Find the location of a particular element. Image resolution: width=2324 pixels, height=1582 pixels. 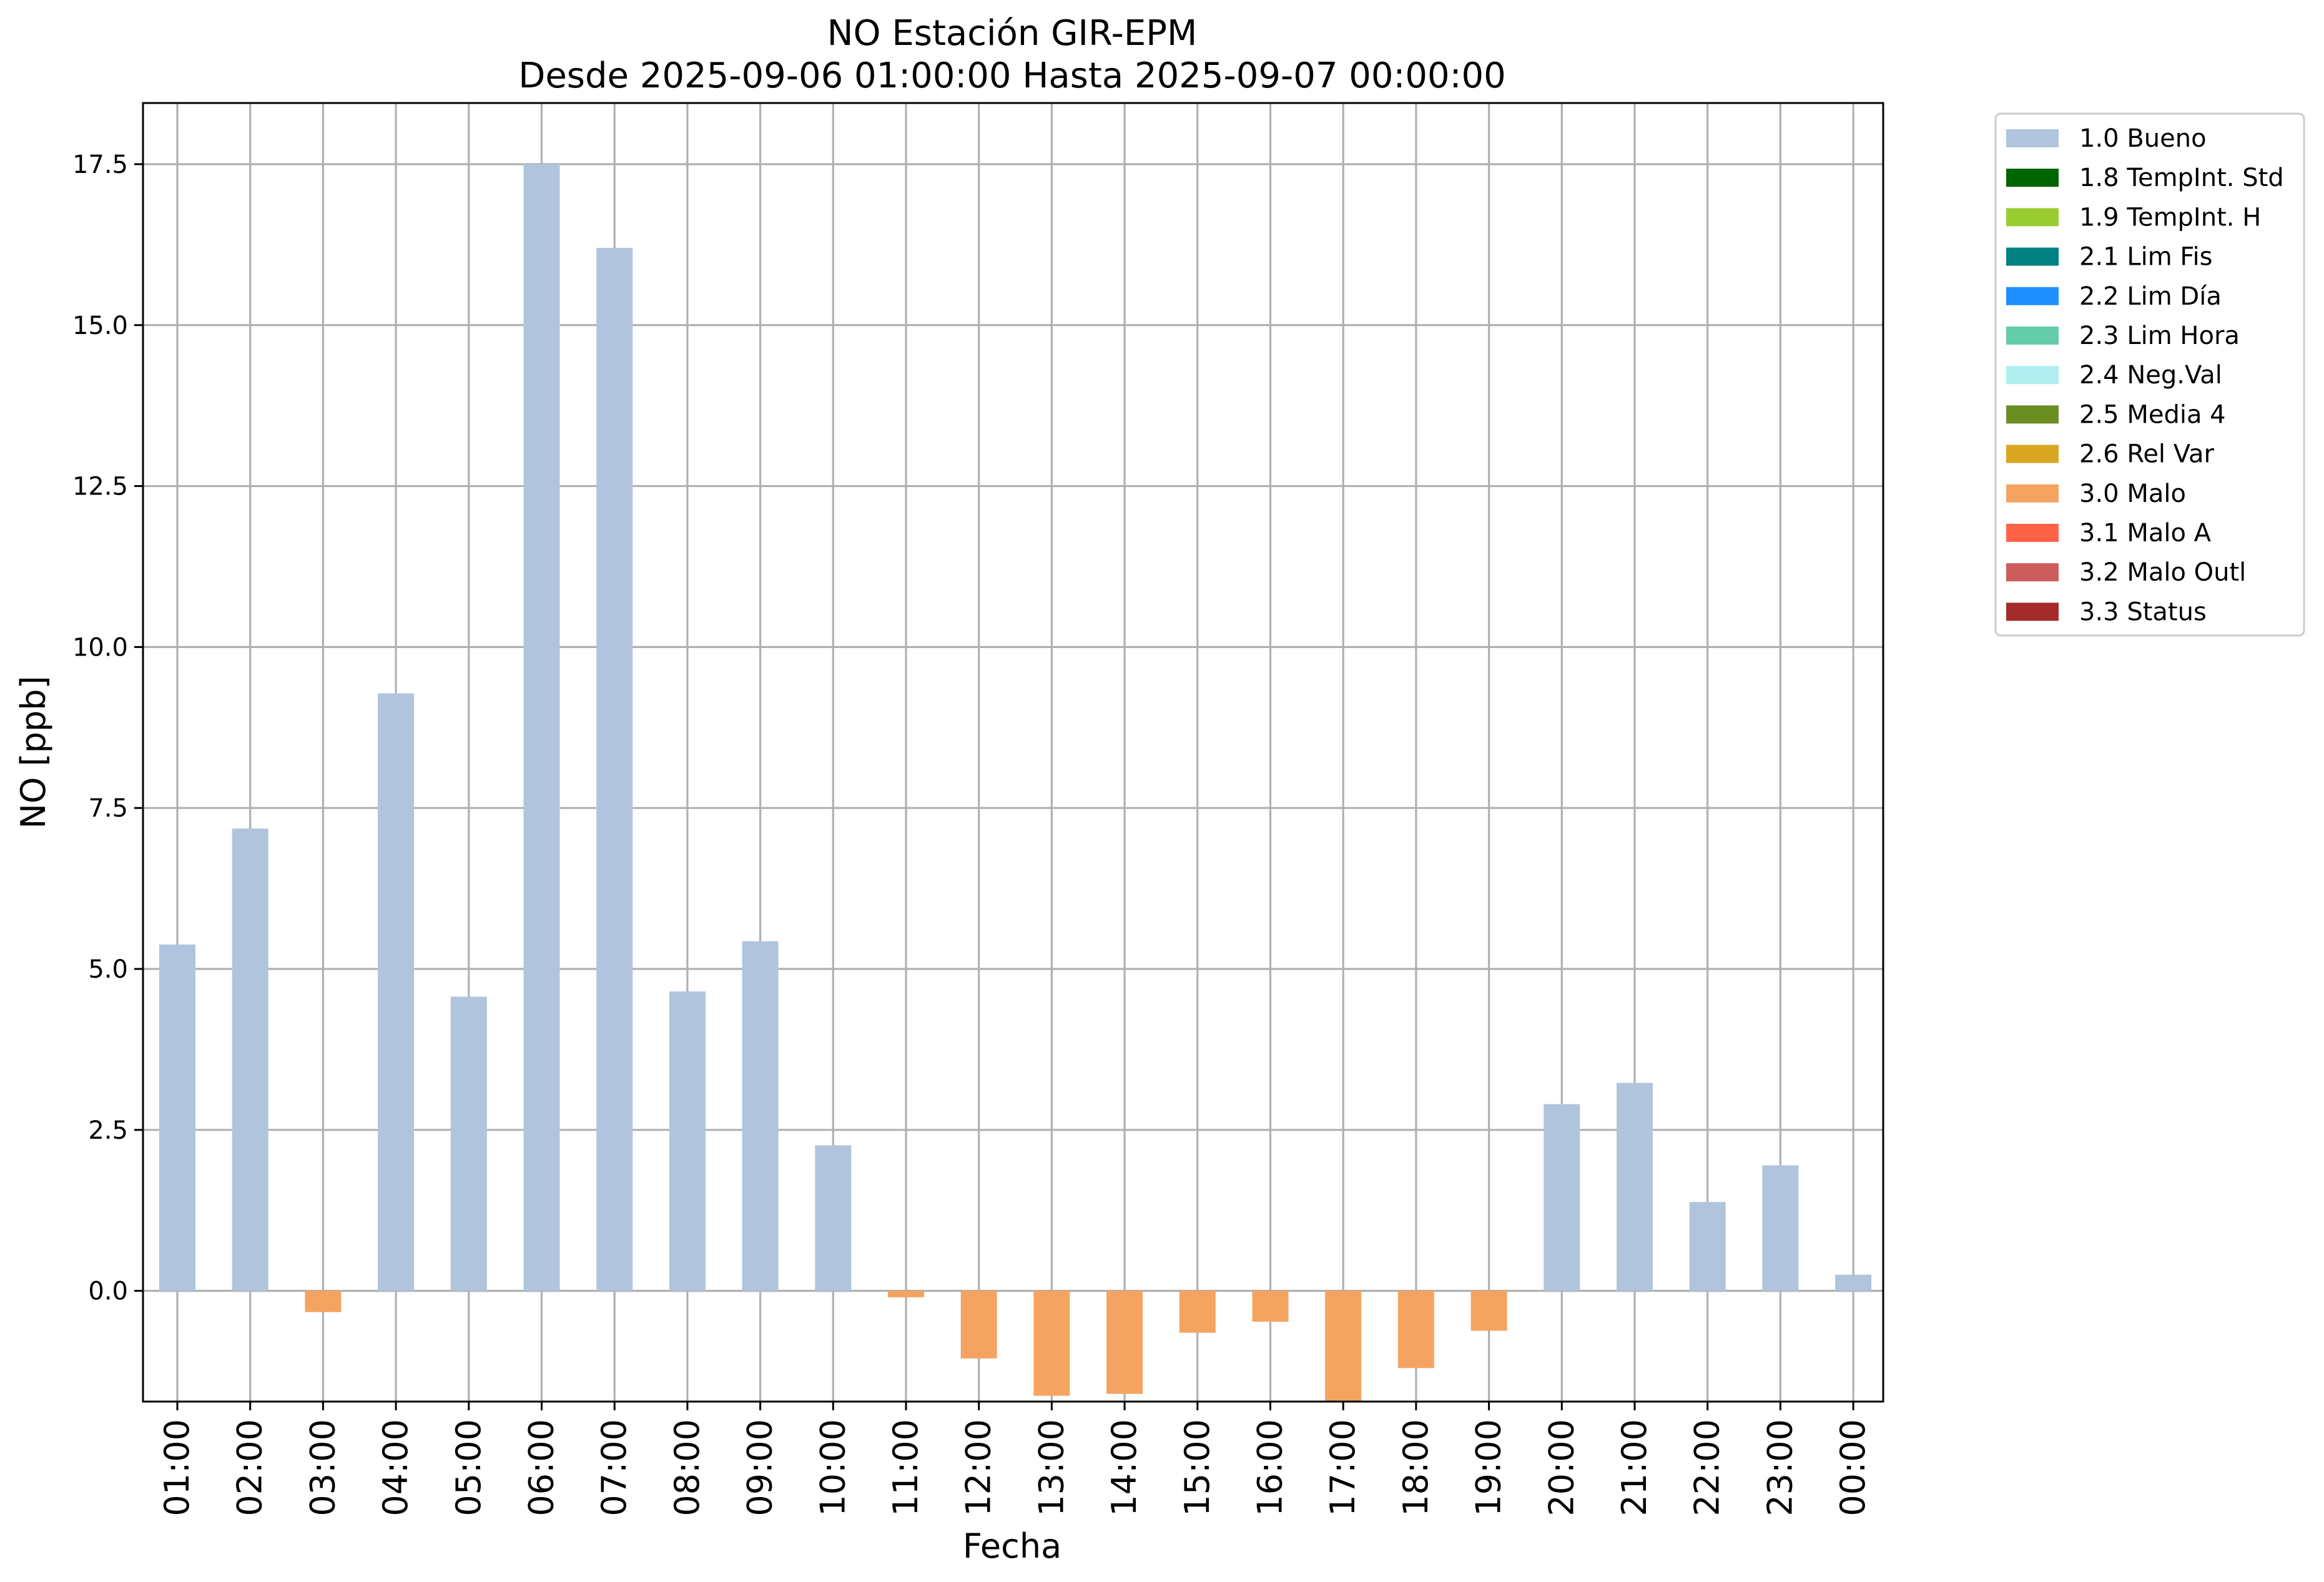

bar-2000 is located at coordinates (1562, 1197).